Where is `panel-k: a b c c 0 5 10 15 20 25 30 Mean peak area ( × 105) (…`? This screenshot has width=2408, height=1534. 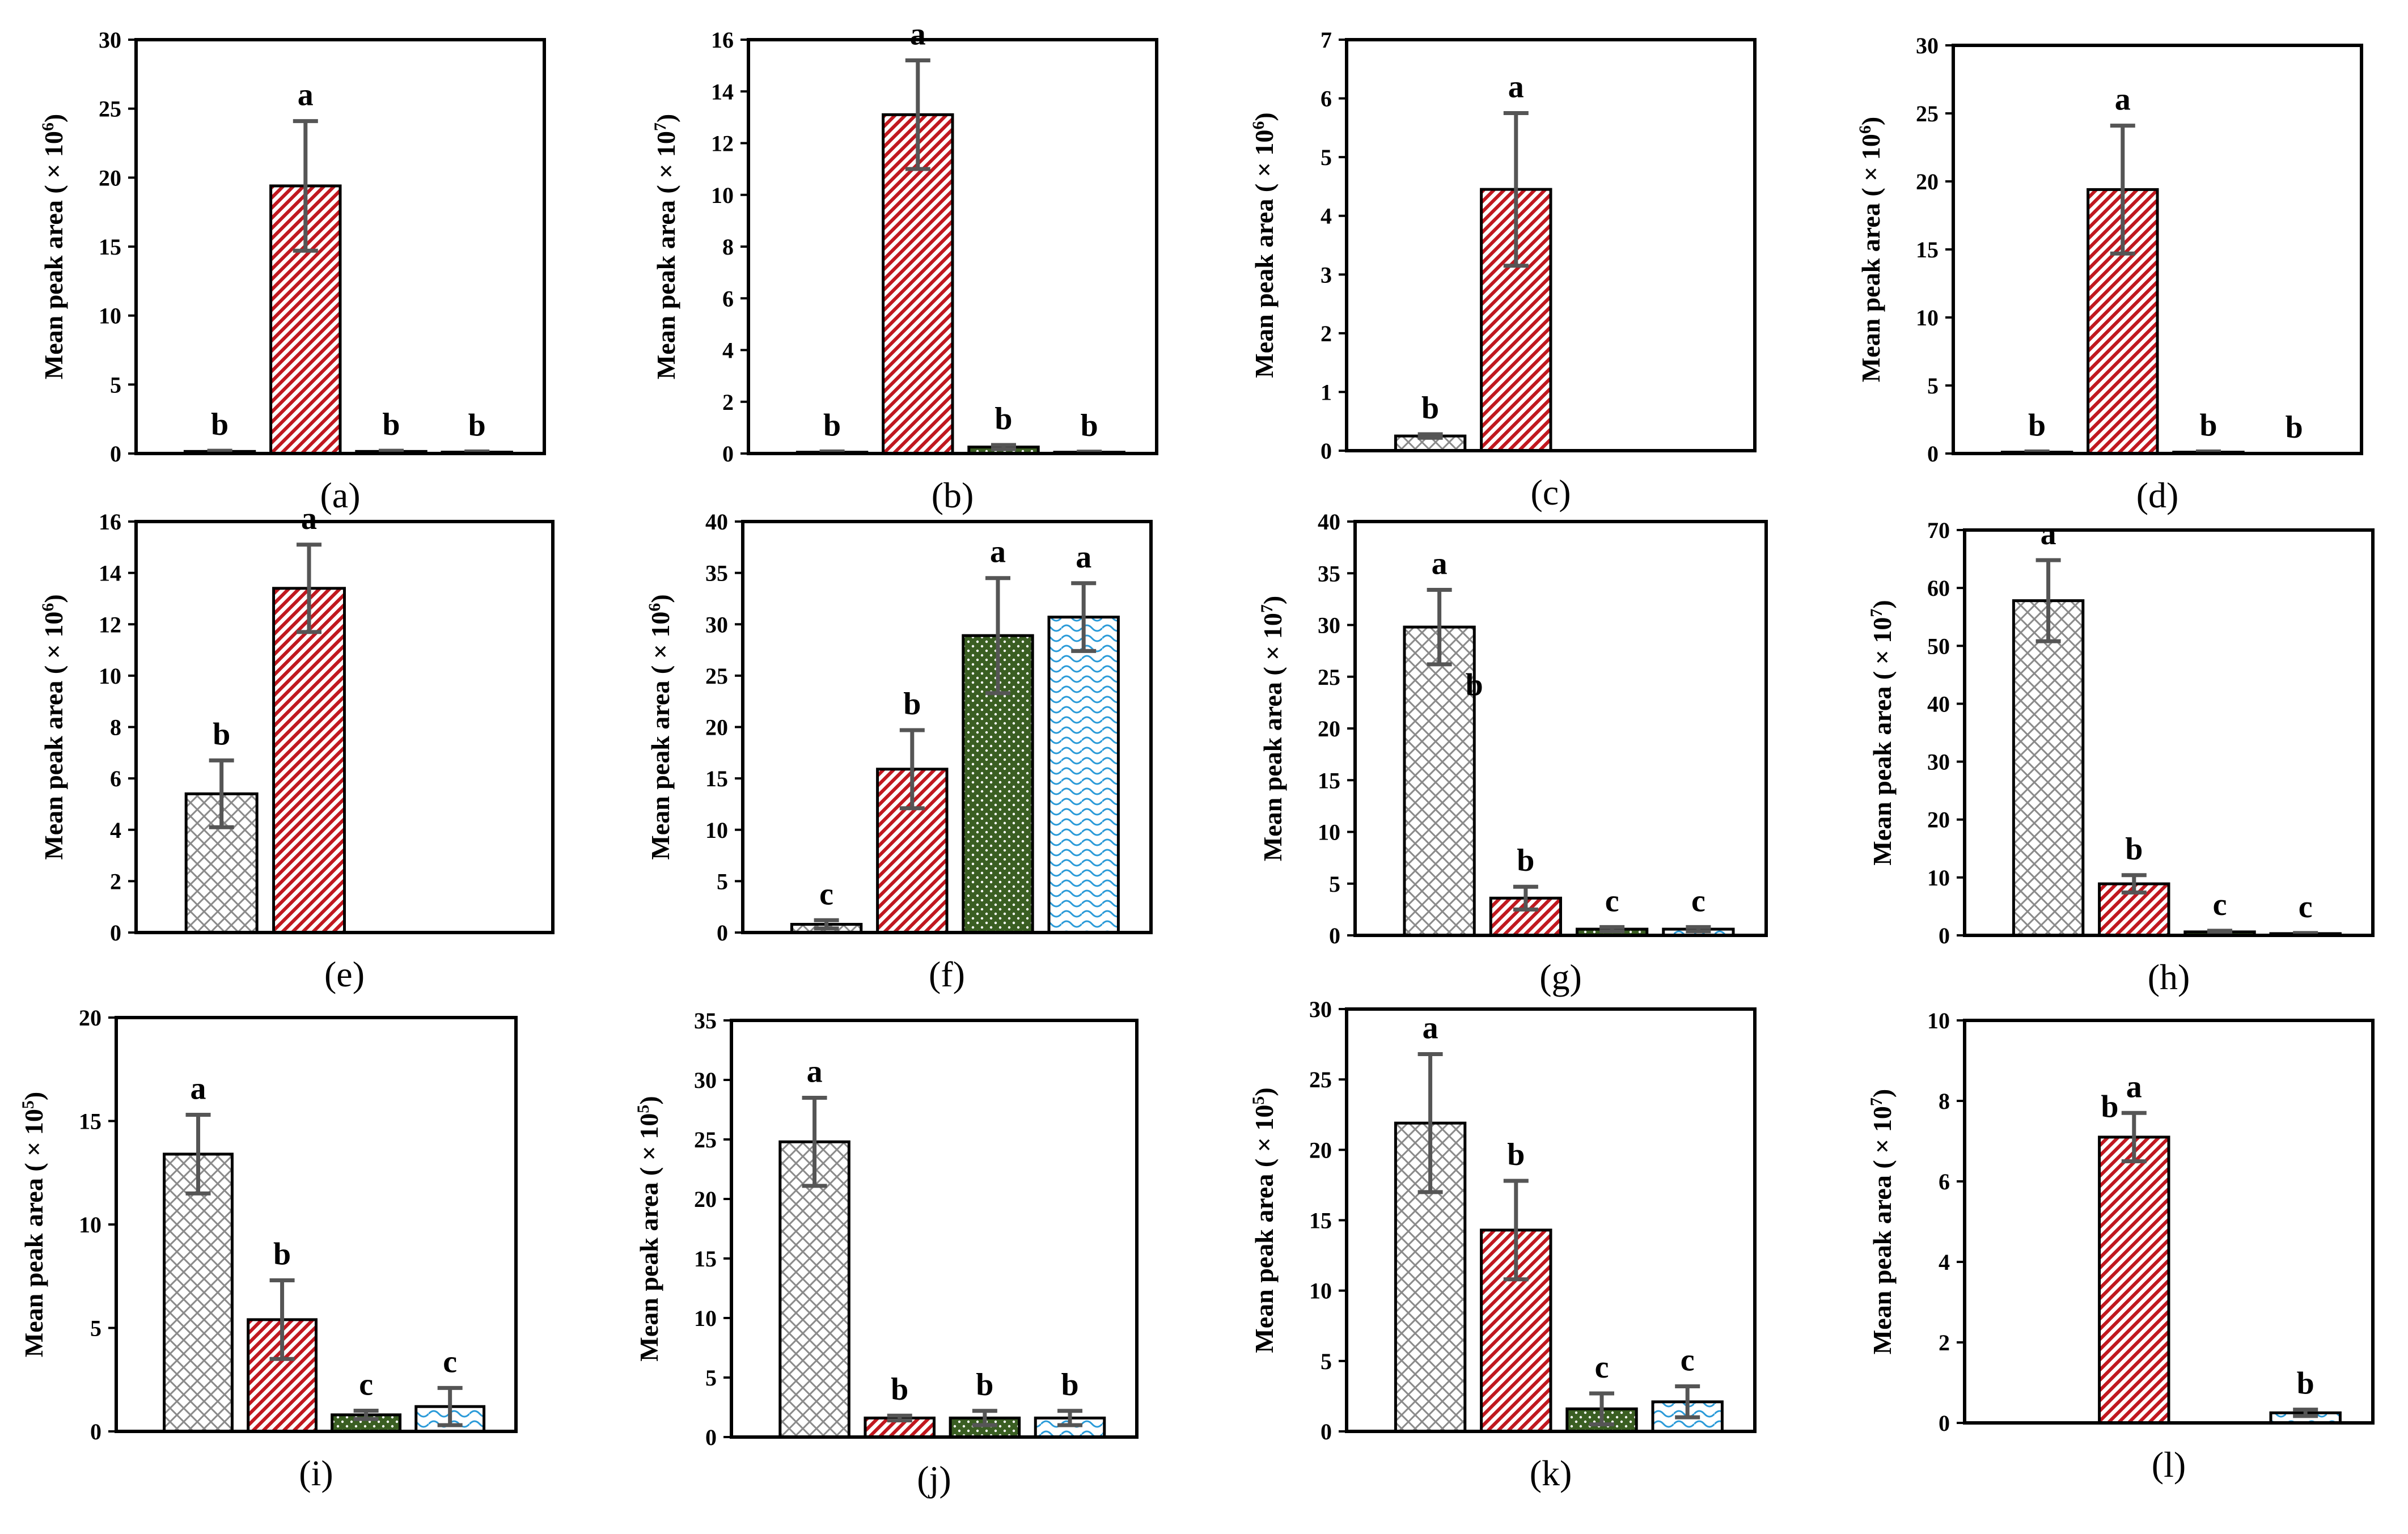 panel-k: a b c c 0 5 10 15 20 25 30 Mean peak area ( × 105) (… is located at coordinates (1503, 1245).